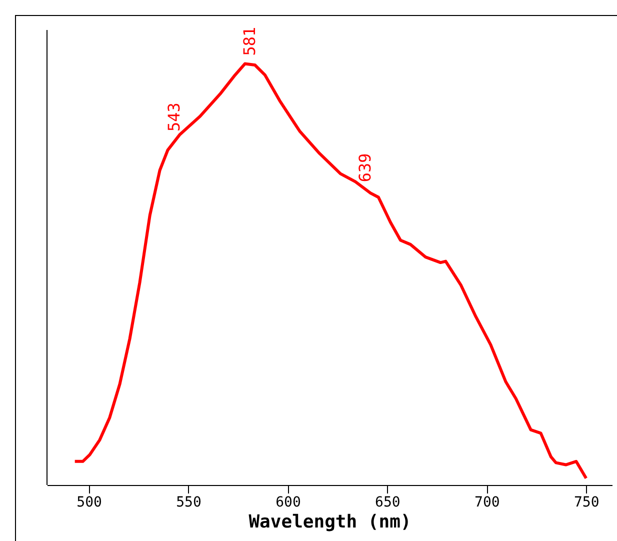 Image resolution: width=617 pixels, height=541 pixels. What do you see at coordinates (364, 167) in the screenshot?
I see `annotation: 639` at bounding box center [364, 167].